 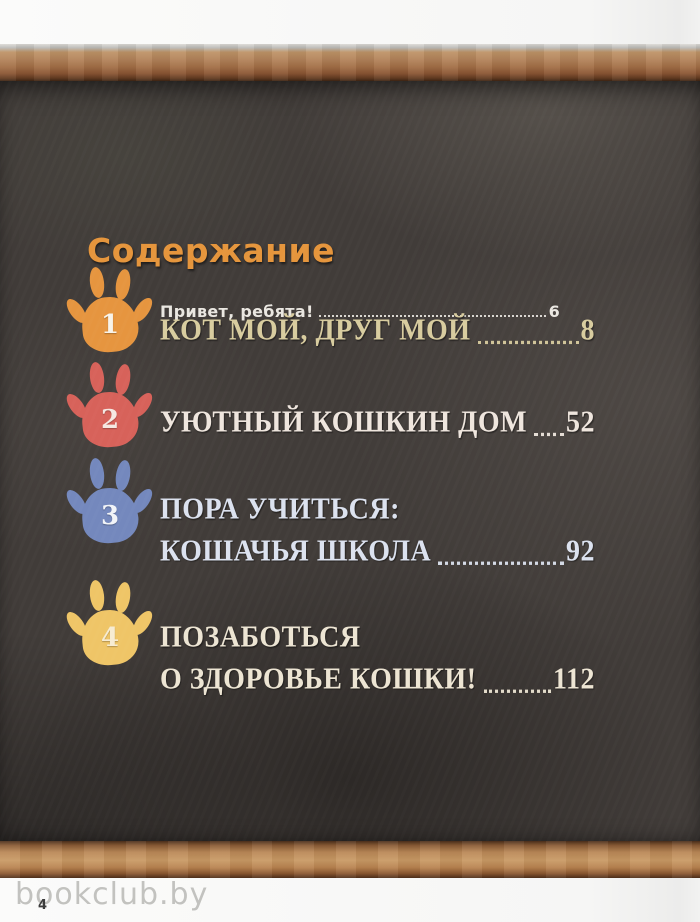 What do you see at coordinates (350, 62) in the screenshot?
I see `chalkboard-frame-top` at bounding box center [350, 62].